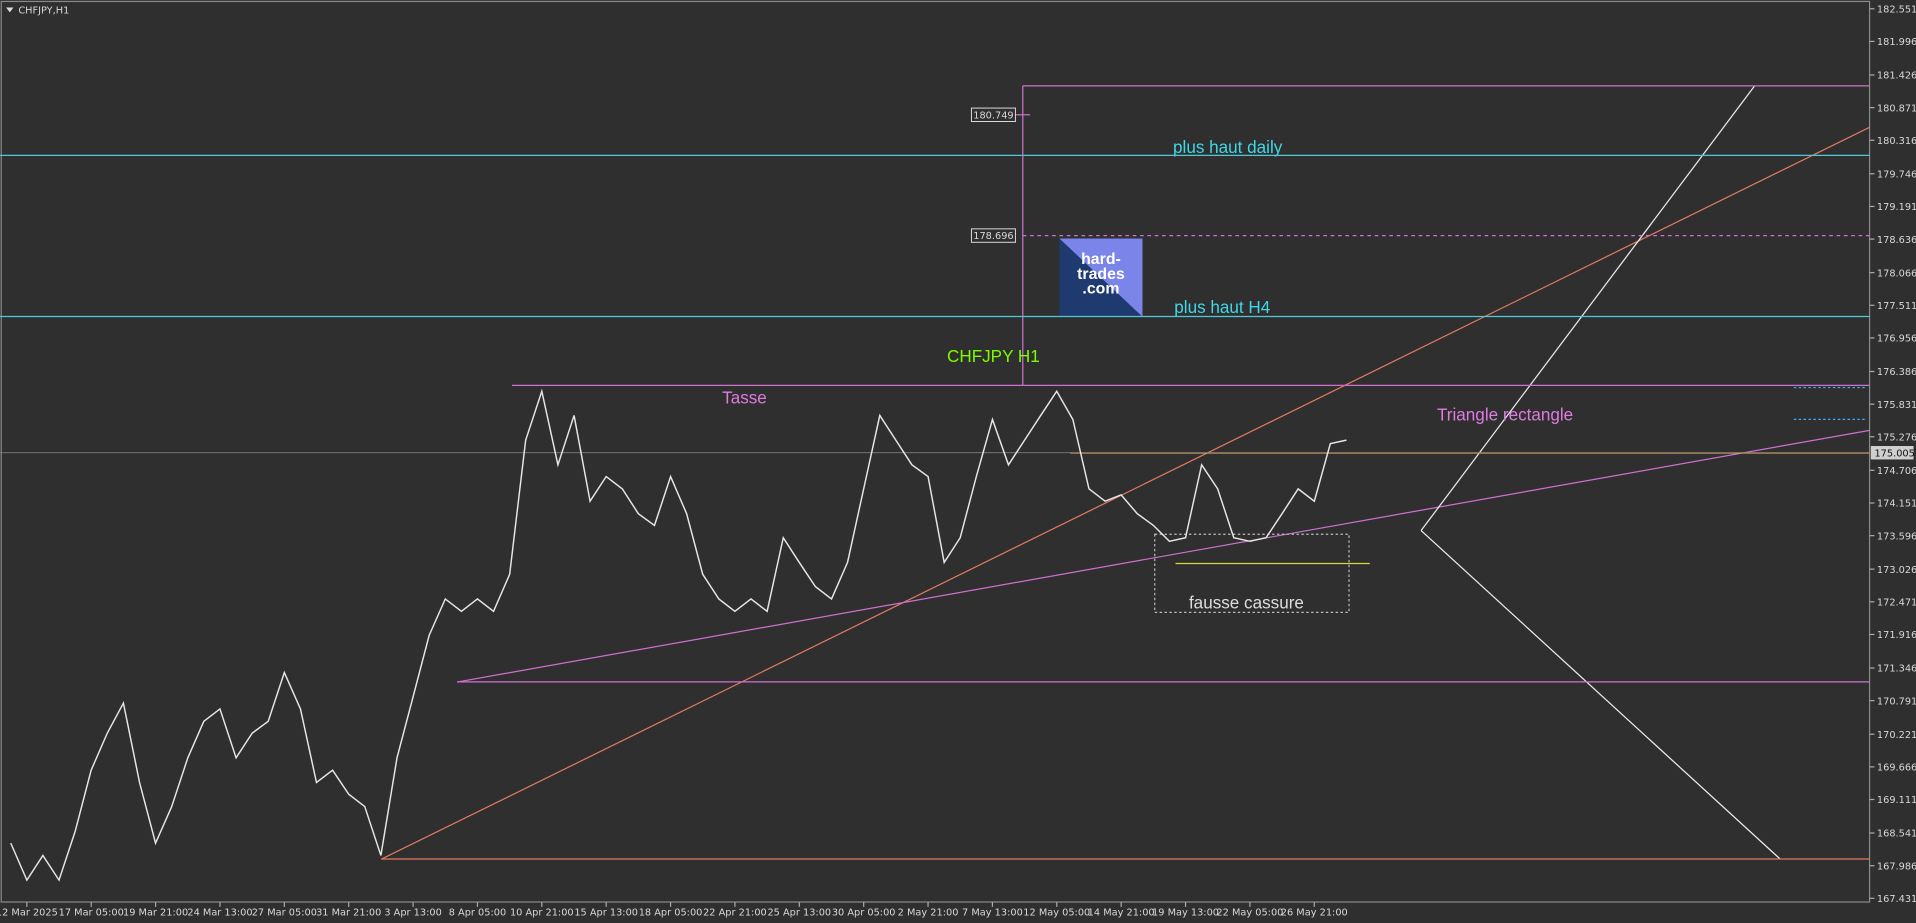  What do you see at coordinates (1896, 735) in the screenshot?
I see `y-tick-label: 170.221` at bounding box center [1896, 735].